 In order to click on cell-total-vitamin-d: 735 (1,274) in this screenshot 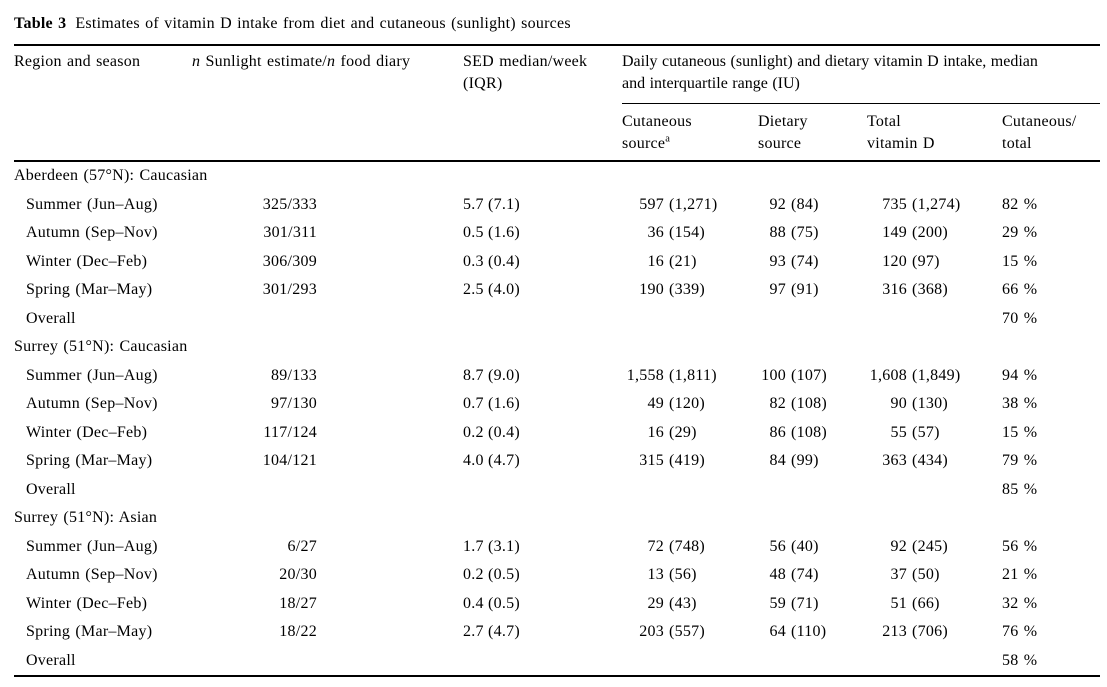, I will do `click(934, 205)`.